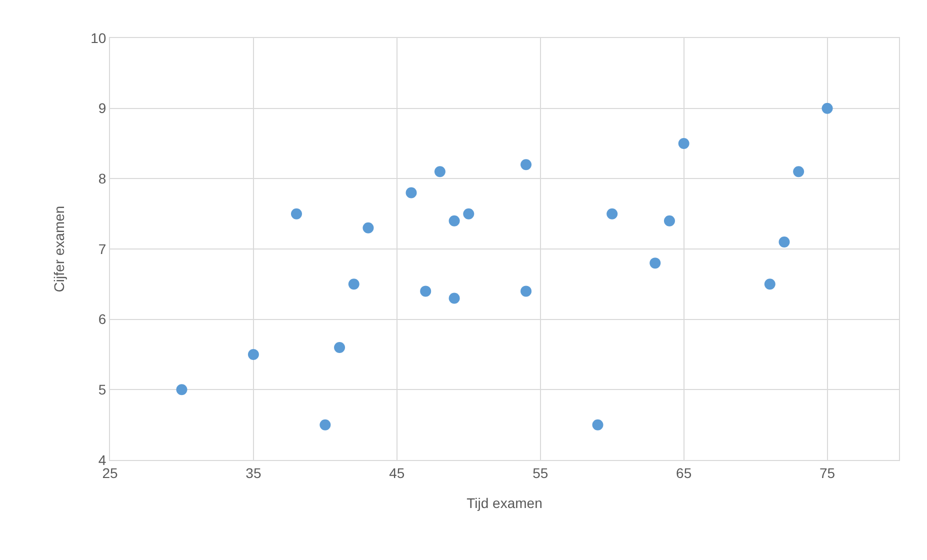 This screenshot has height=560, width=927. What do you see at coordinates (397, 472) in the screenshot?
I see `x-tick-label: 45` at bounding box center [397, 472].